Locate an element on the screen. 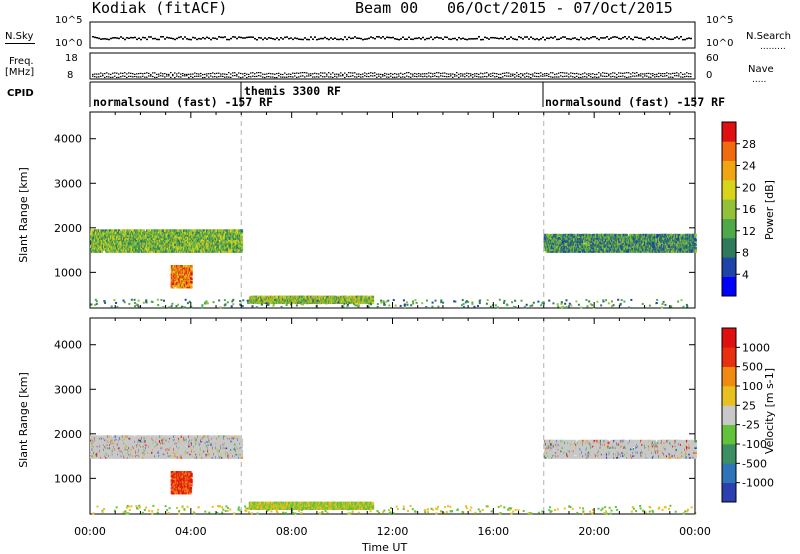 This screenshot has width=800, height=554. nsearch-tick-top: 10^5 is located at coordinates (720, 20).